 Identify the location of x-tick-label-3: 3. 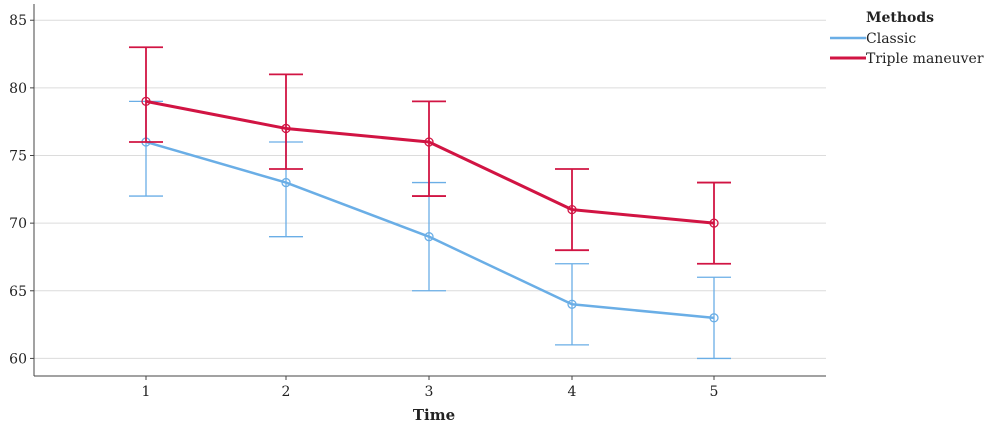
(429, 392).